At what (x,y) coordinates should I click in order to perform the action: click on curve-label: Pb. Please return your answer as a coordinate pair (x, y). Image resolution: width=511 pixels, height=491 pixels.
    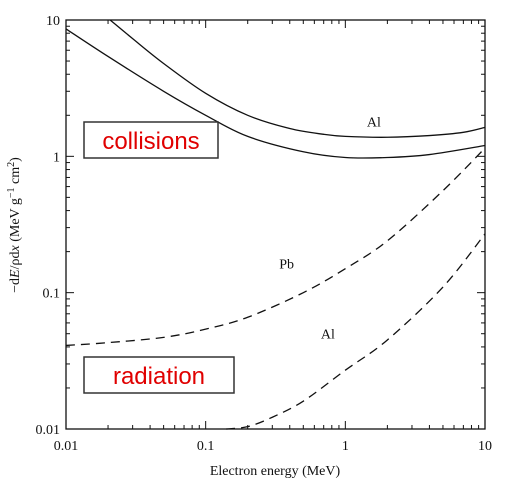
    Looking at the image, I should click on (286, 265).